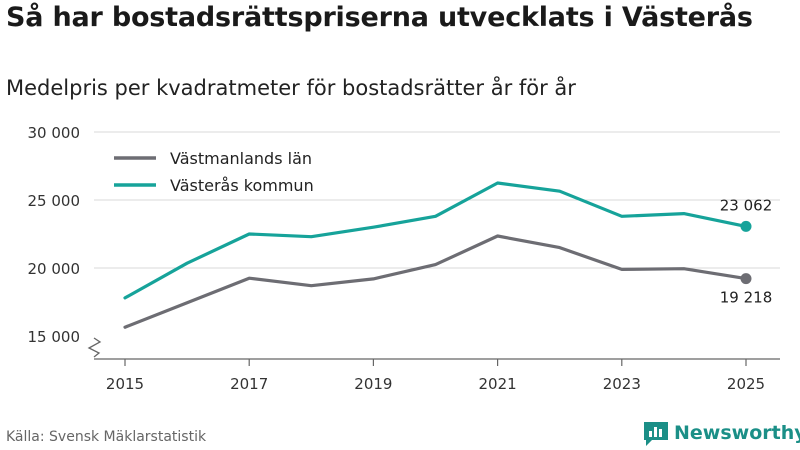  I want to click on y-tick-label: 25 000, so click(54, 201).